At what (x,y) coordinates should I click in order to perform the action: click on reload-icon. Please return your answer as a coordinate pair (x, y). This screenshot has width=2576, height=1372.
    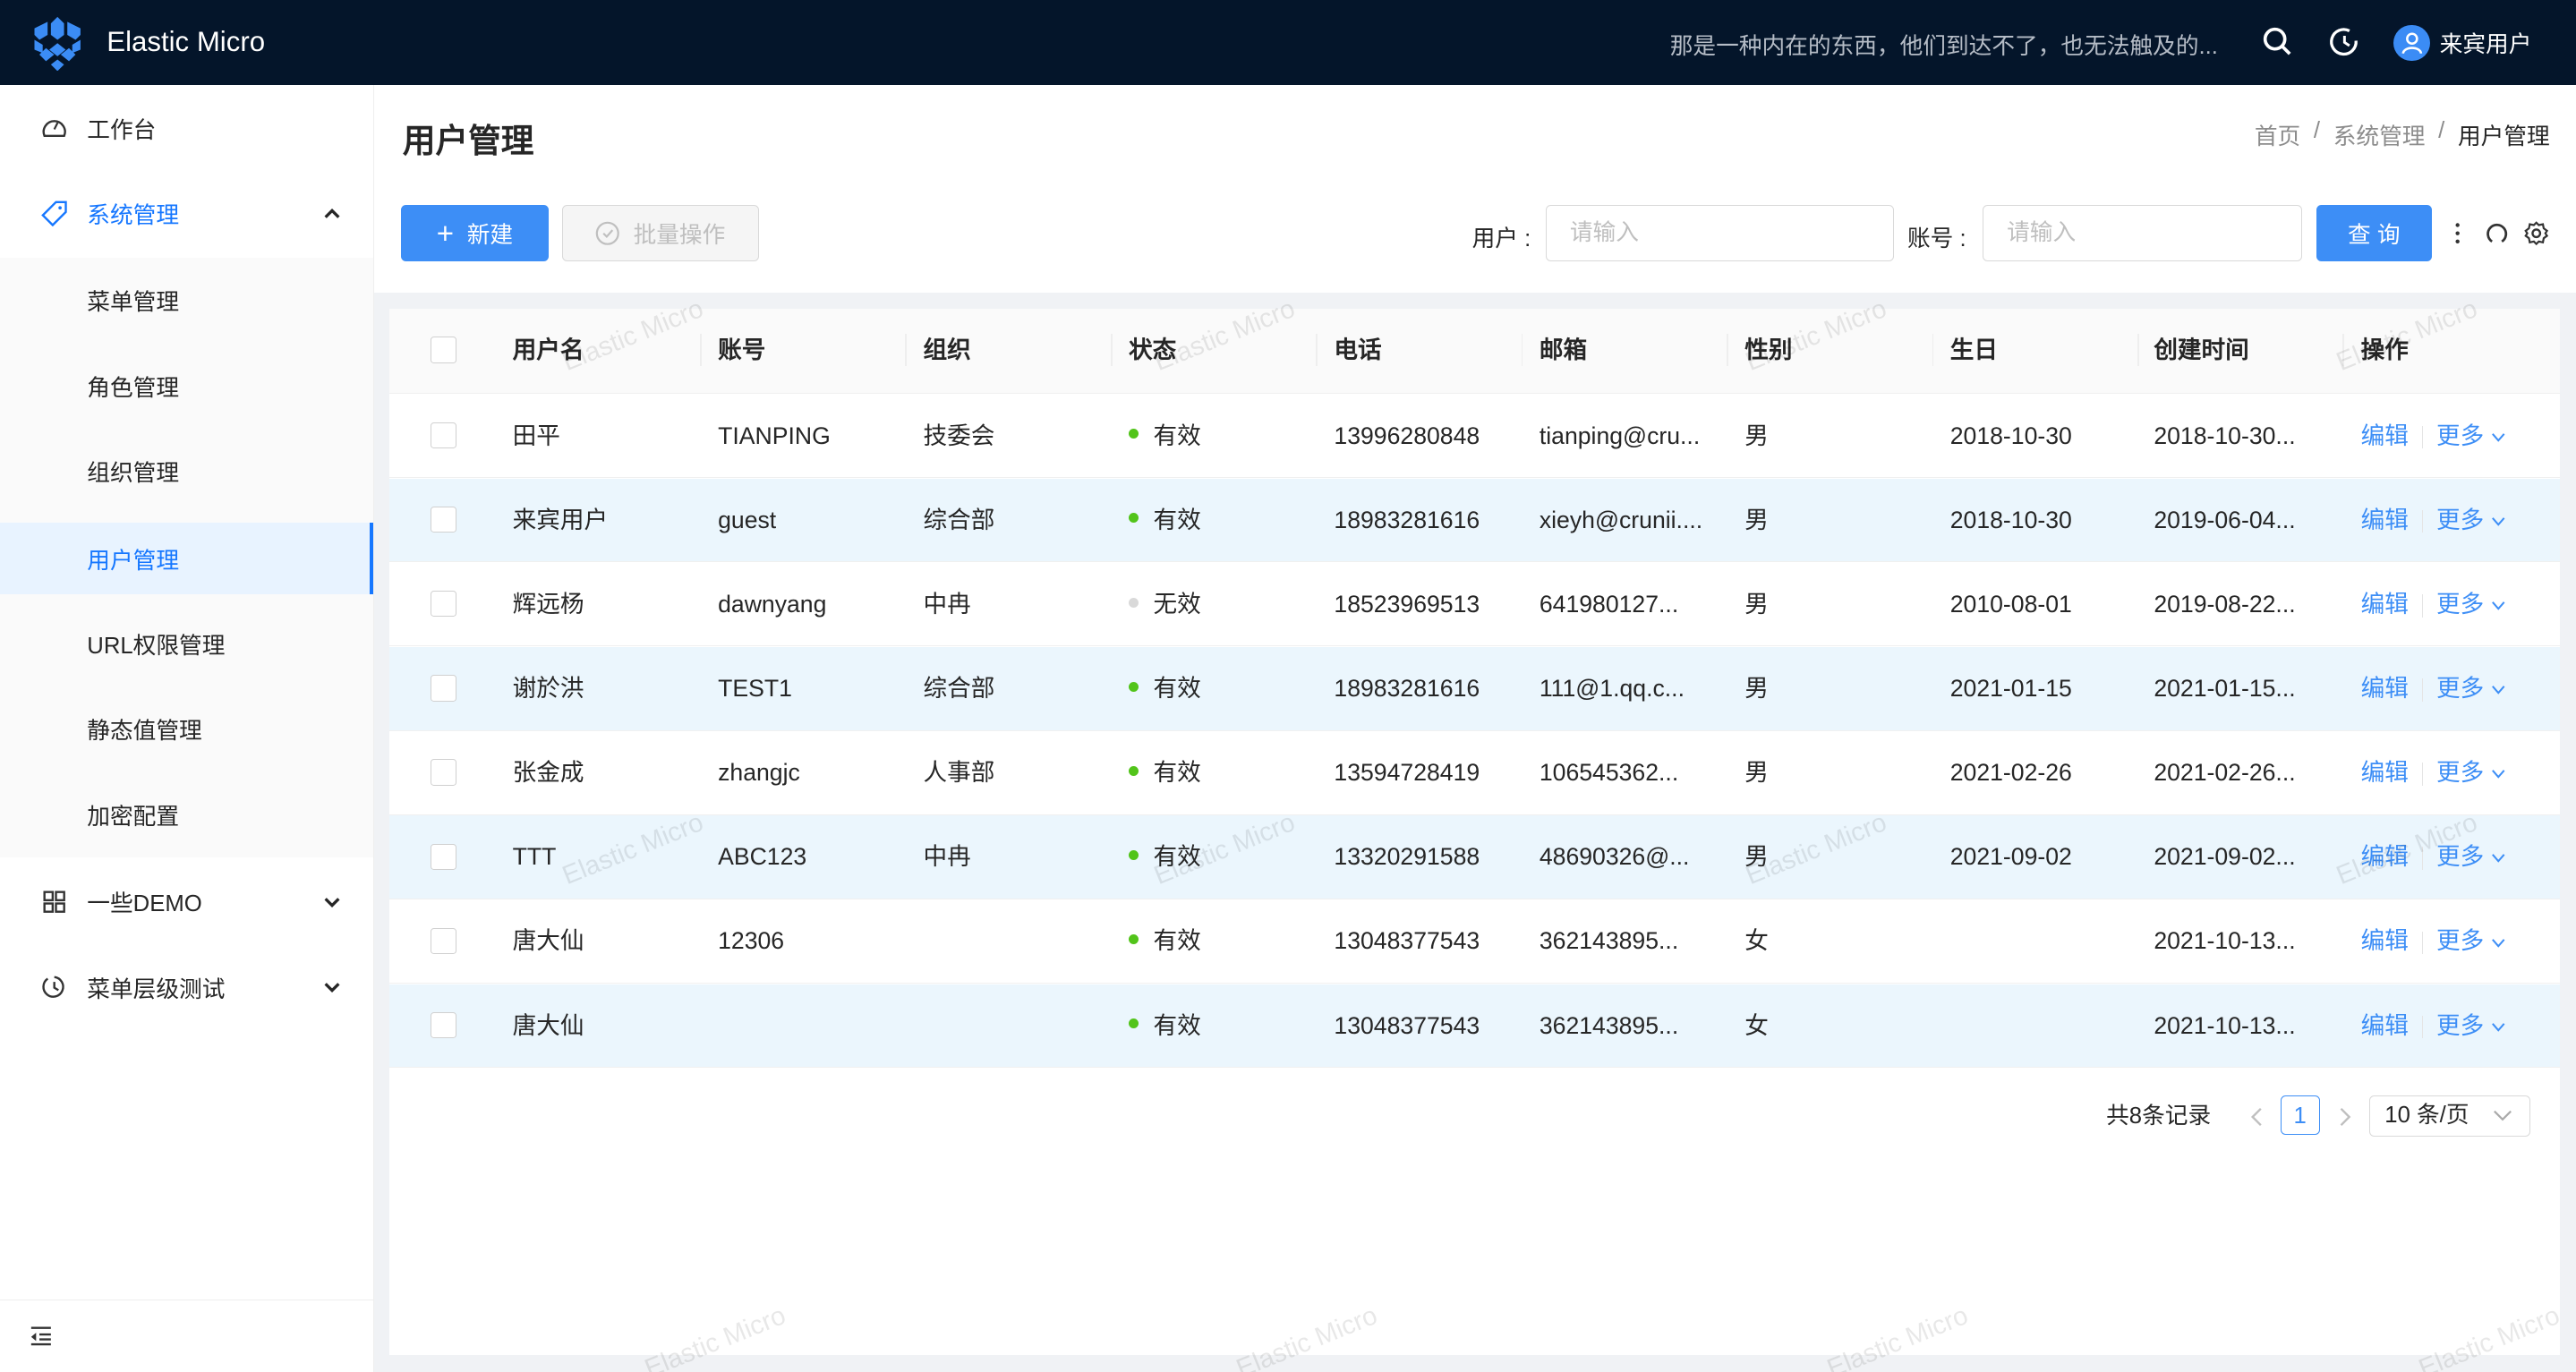
    Looking at the image, I should click on (2497, 233).